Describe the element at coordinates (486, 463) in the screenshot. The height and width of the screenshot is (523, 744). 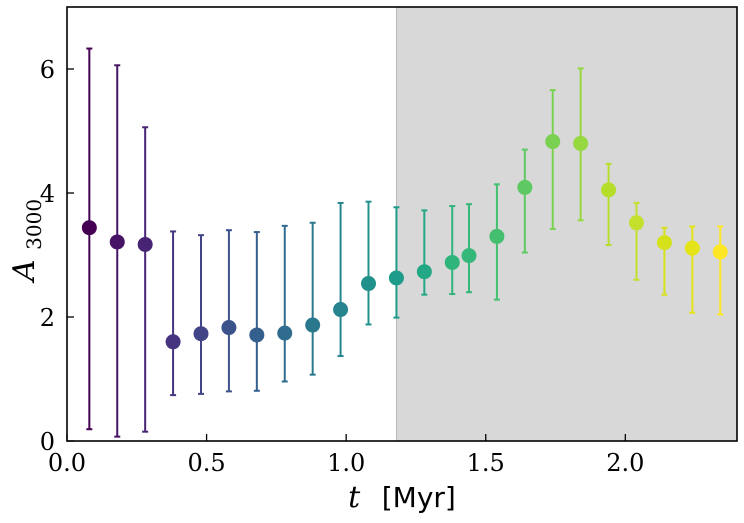
I see `x-tick-label: 1.5` at that location.